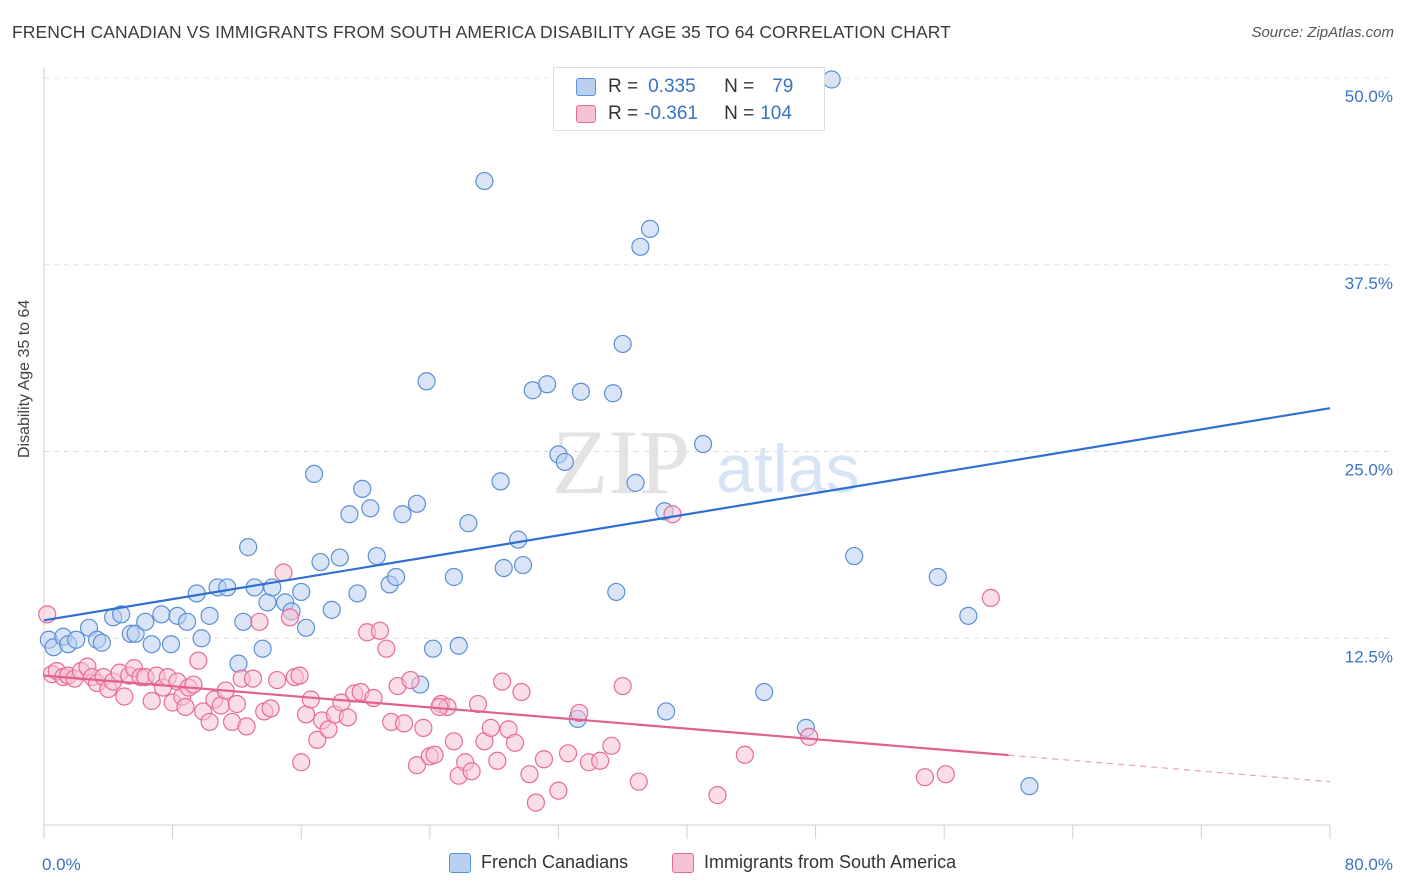  I want to click on n-value: 79, so click(783, 86).